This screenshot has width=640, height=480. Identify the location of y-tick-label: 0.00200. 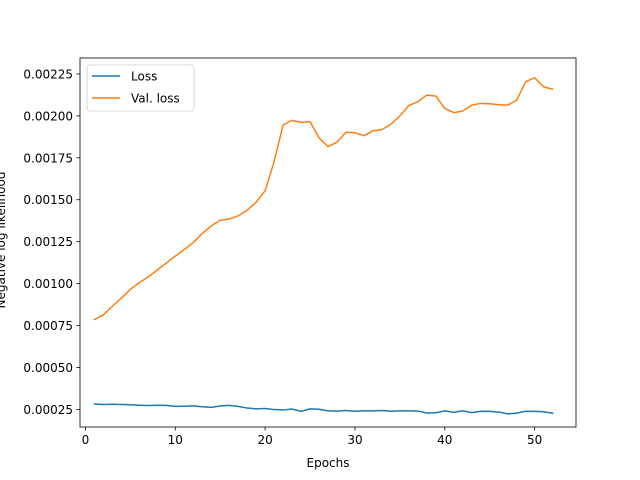
(48, 116).